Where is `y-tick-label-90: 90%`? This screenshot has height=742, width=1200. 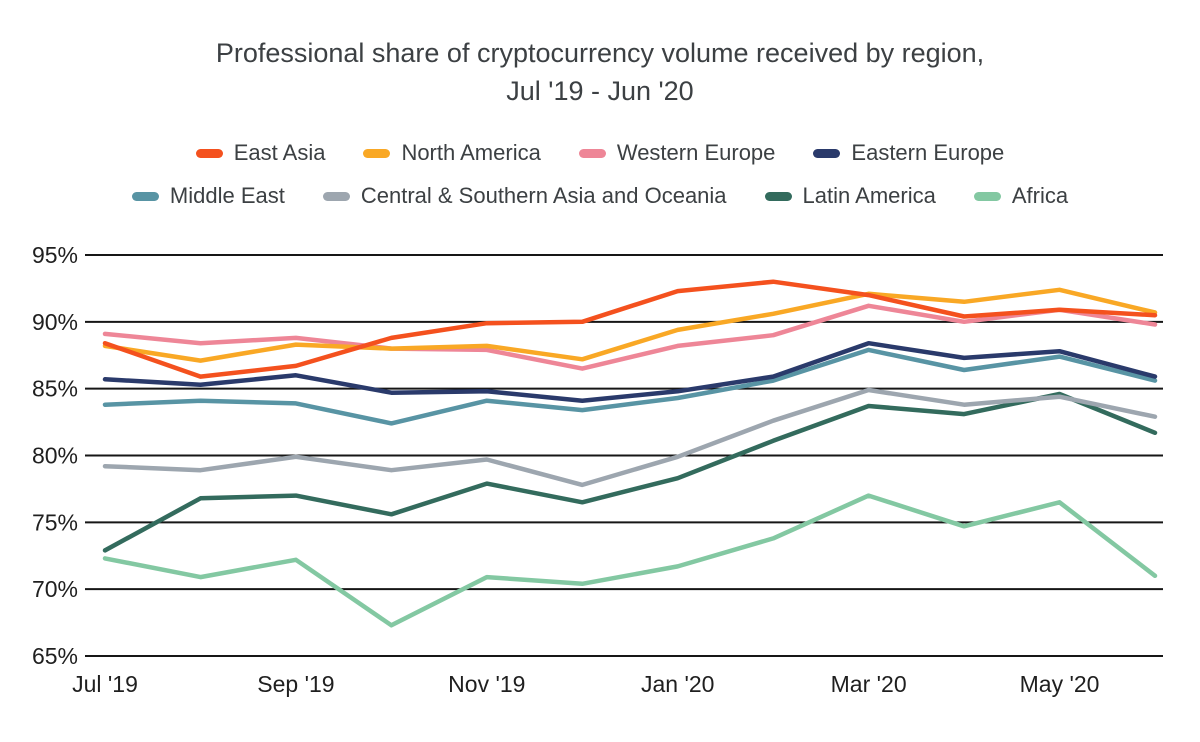 y-tick-label-90: 90% is located at coordinates (55, 322).